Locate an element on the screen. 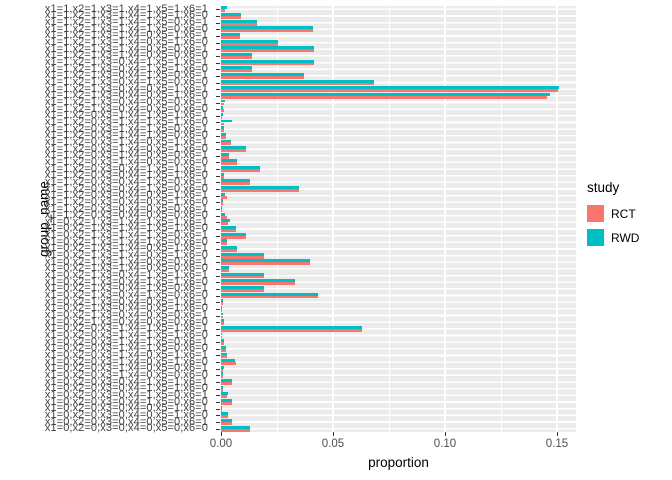 Image resolution: width=672 pixels, height=480 pixels. y-tick-label: x1=0,x2=0,x3=1,x4=1,x5=1,x6=1 is located at coordinates (126, 328).